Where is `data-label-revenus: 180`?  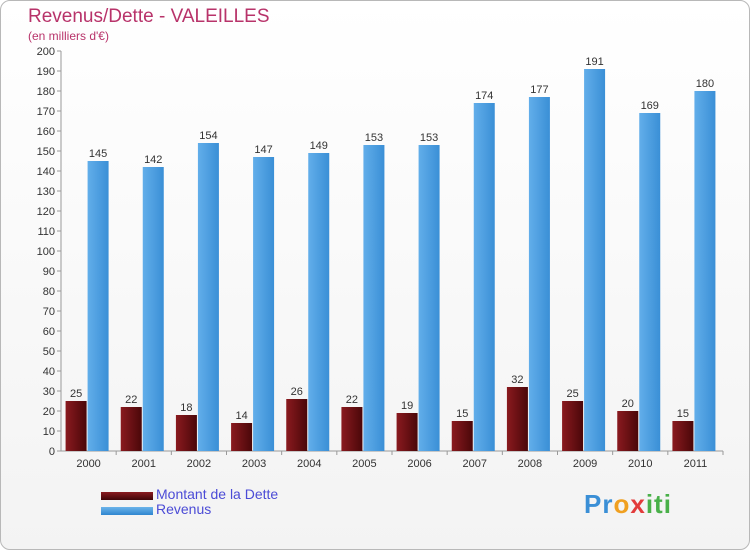
data-label-revenus: 180 is located at coordinates (705, 84).